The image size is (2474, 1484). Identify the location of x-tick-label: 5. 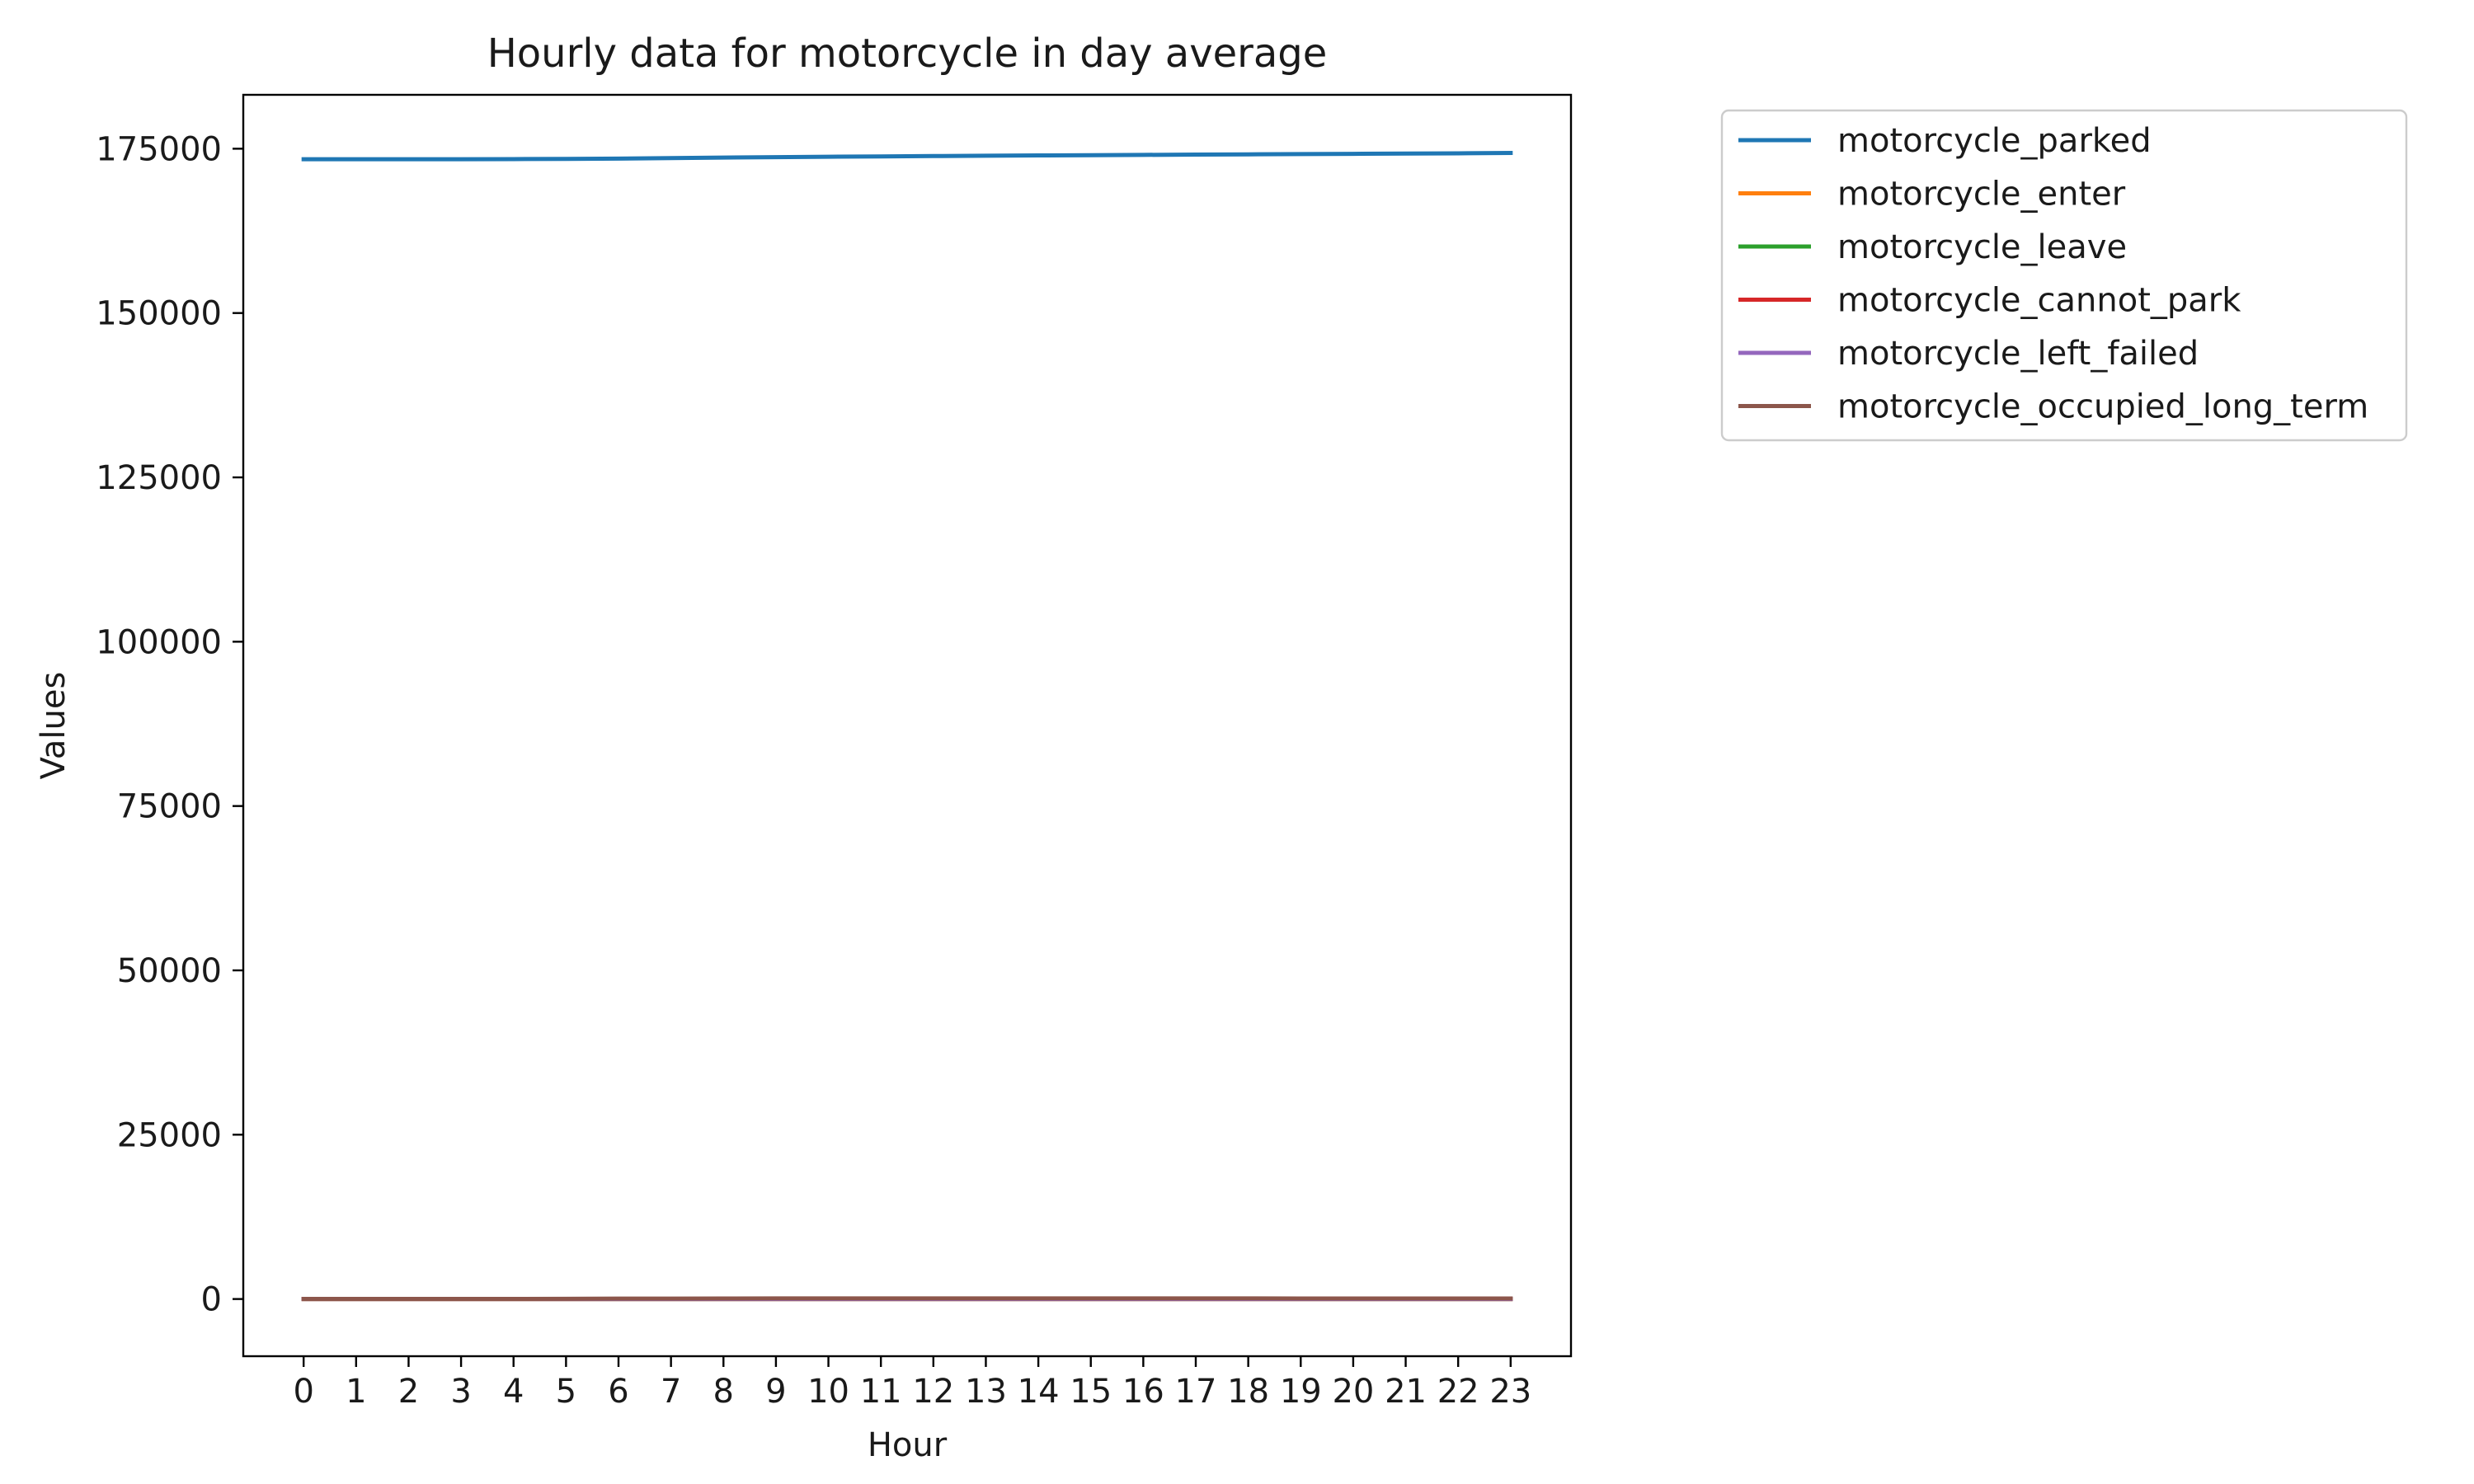
(566, 1392).